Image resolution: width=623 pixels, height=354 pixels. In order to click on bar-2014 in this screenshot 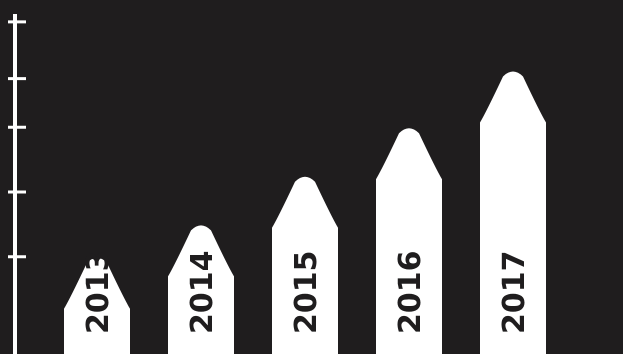, I will do `click(201, 289)`.